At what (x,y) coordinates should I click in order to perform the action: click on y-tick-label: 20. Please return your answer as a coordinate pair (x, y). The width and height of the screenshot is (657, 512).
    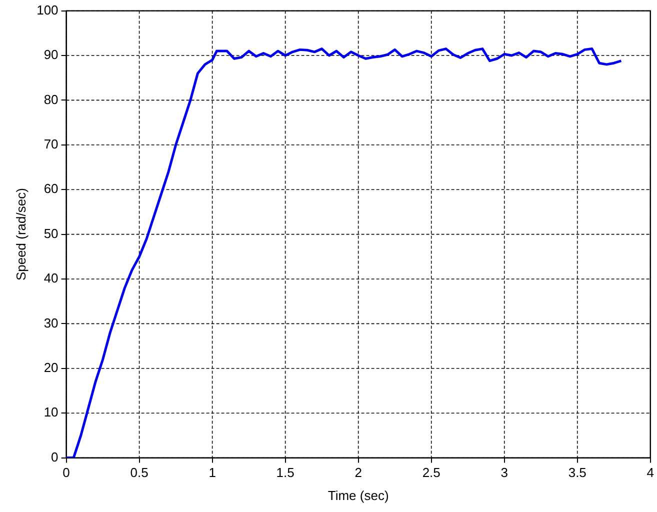
    Looking at the image, I should click on (51, 367).